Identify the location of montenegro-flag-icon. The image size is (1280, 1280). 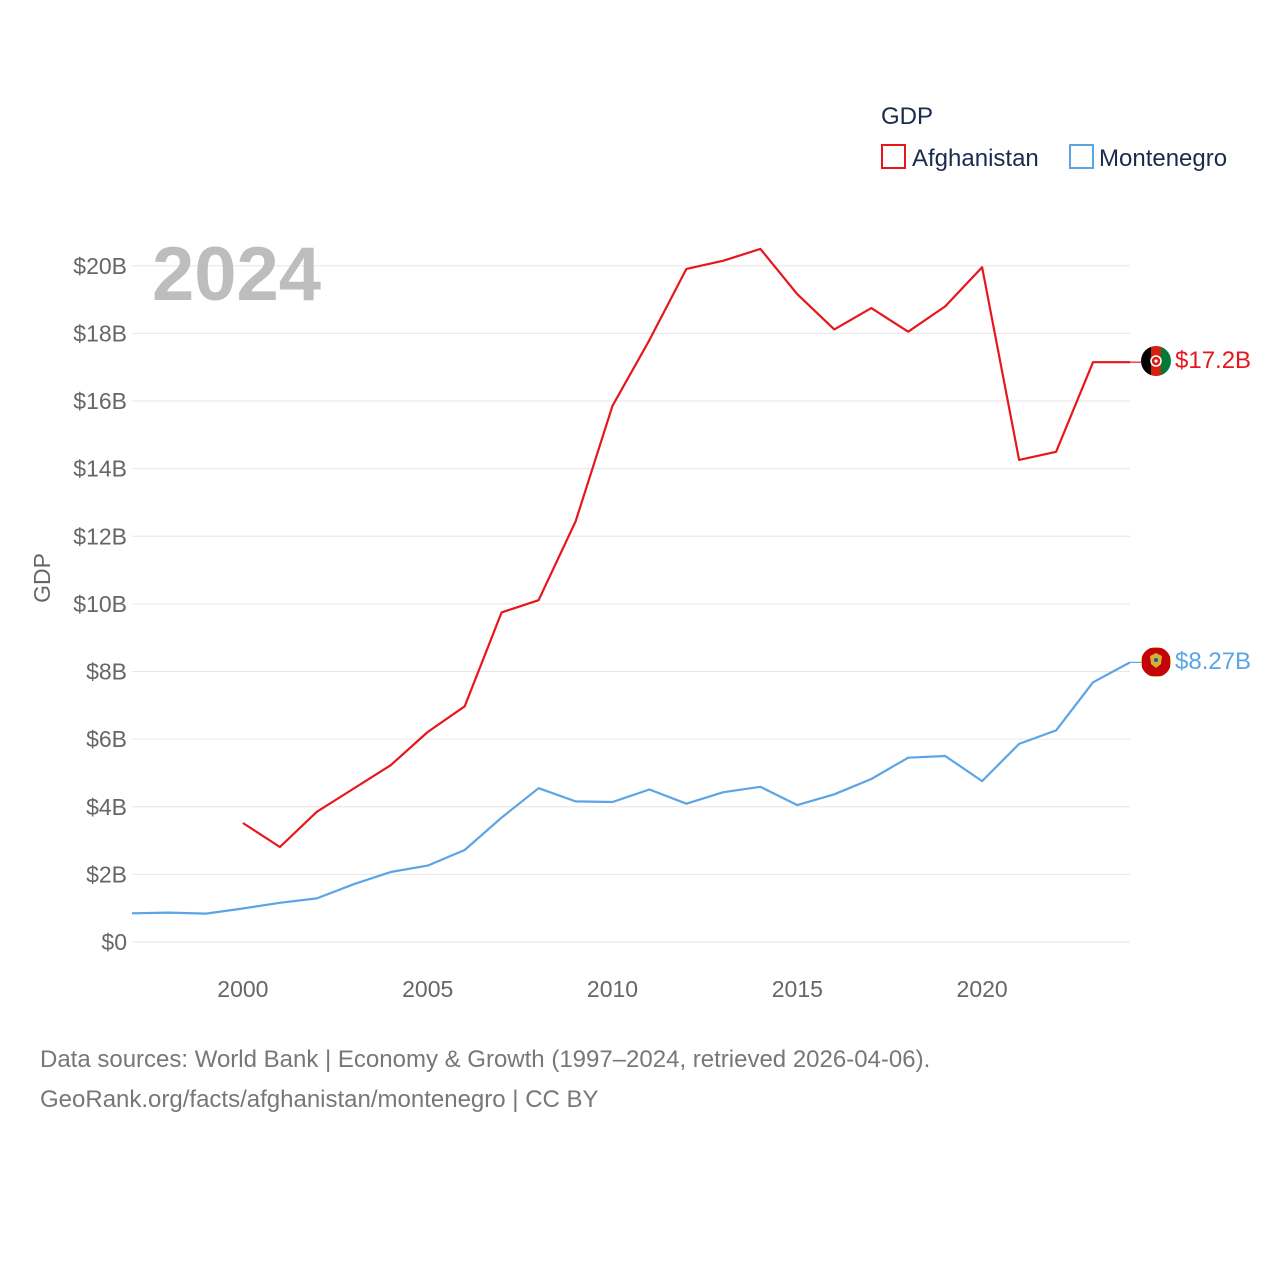
(1156, 662).